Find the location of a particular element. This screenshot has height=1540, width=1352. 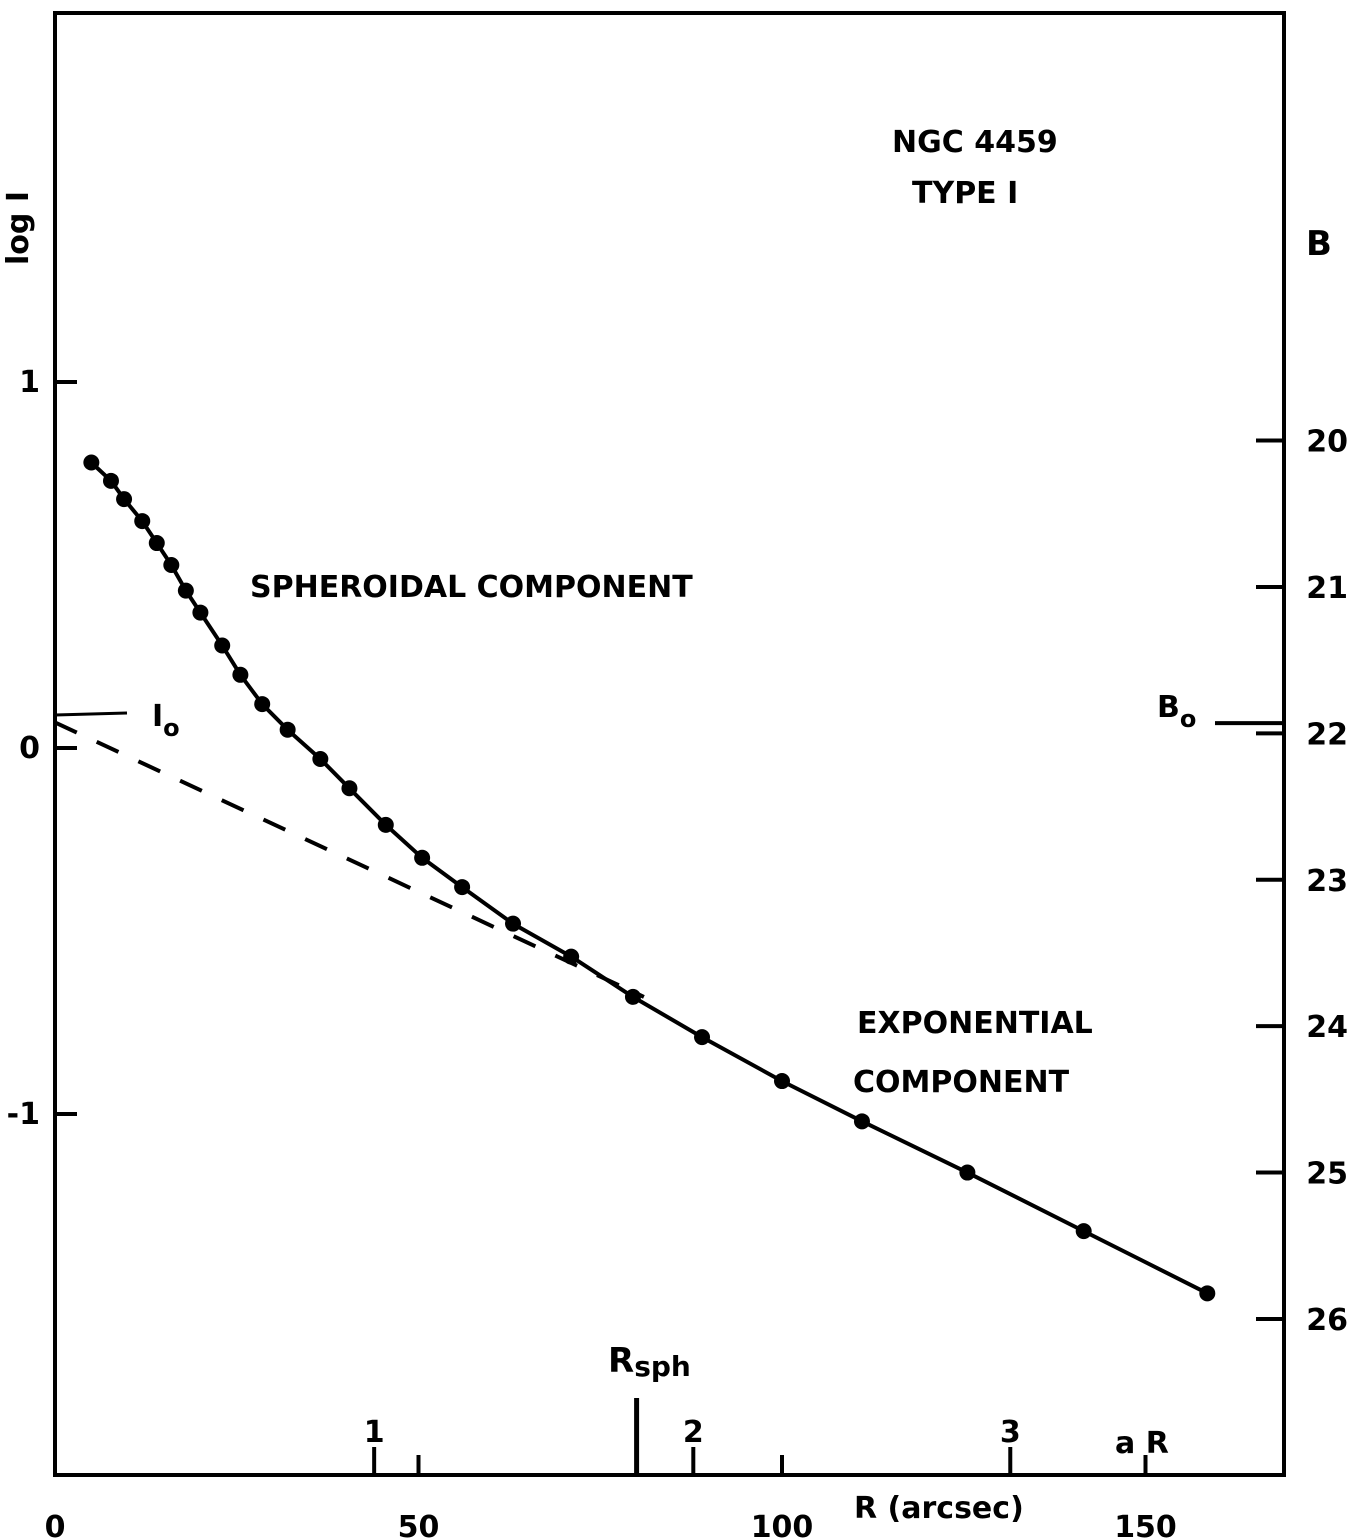

x-tick-label: 100 is located at coordinates (782, 1525).